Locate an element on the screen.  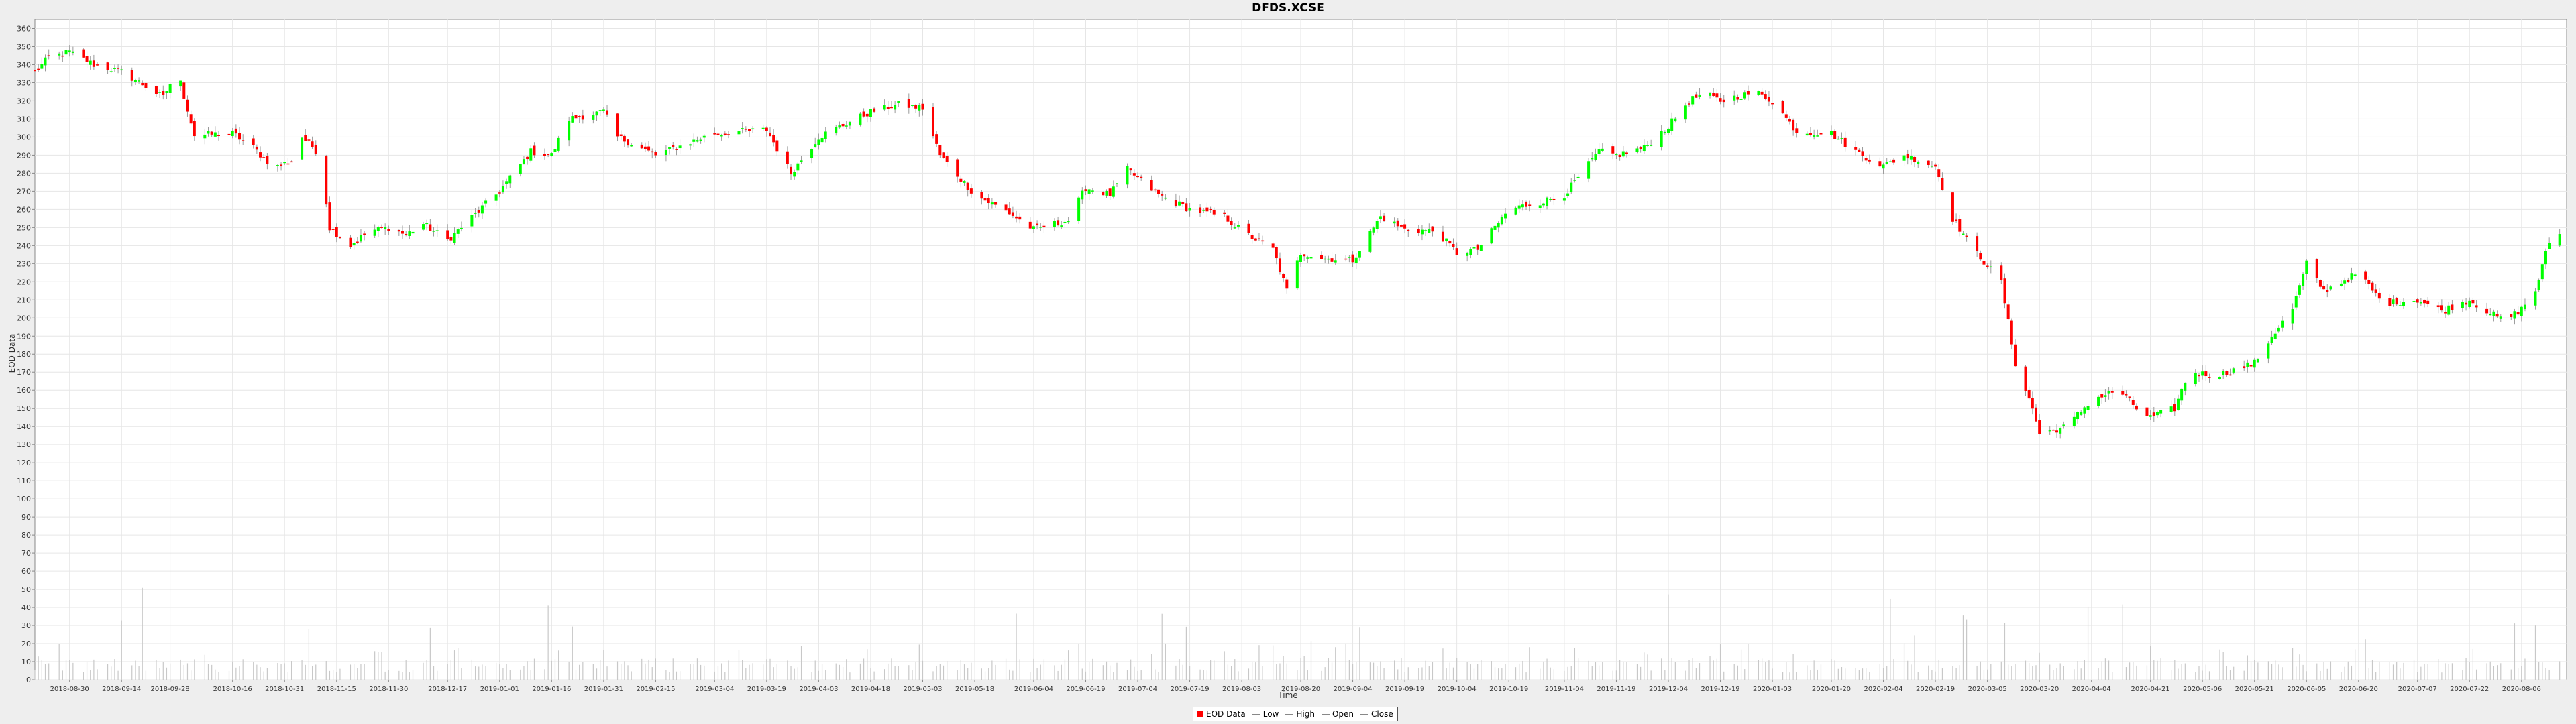
x-tick-label: 2019-09-19 is located at coordinates (1404, 689).